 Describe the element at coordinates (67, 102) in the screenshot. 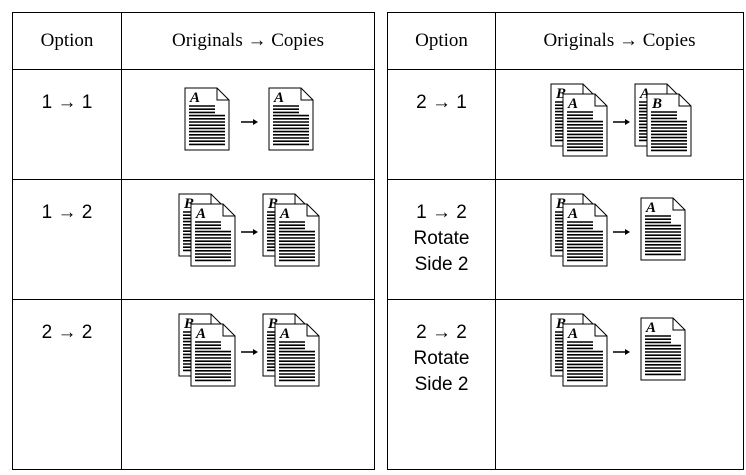

I see `option-text: 1 → 1` at that location.